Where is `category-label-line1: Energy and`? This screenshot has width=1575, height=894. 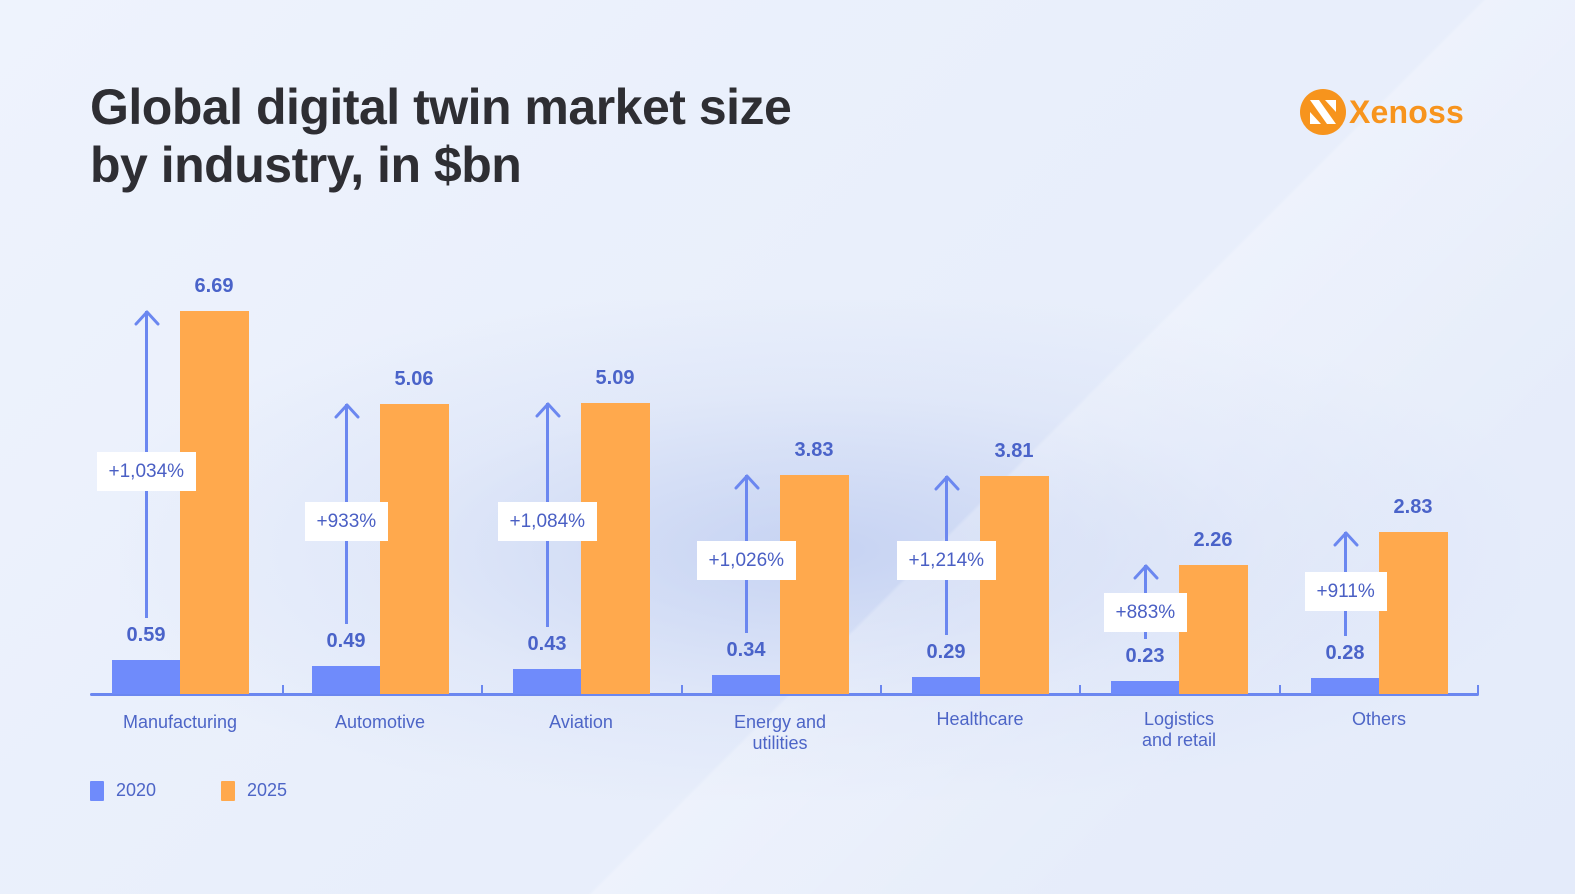 category-label-line1: Energy and is located at coordinates (780, 722).